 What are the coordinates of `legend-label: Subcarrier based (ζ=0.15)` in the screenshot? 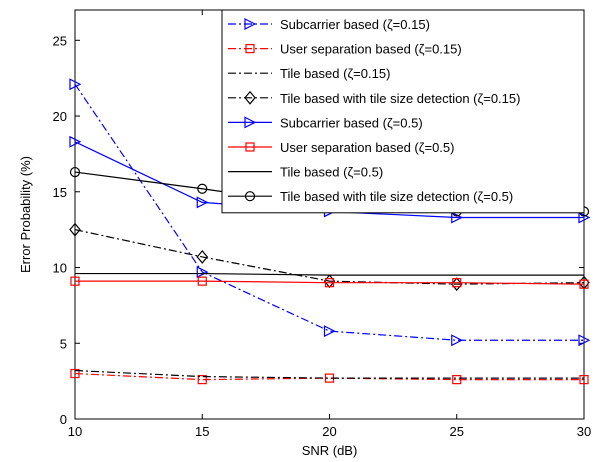 It's located at (355, 24).